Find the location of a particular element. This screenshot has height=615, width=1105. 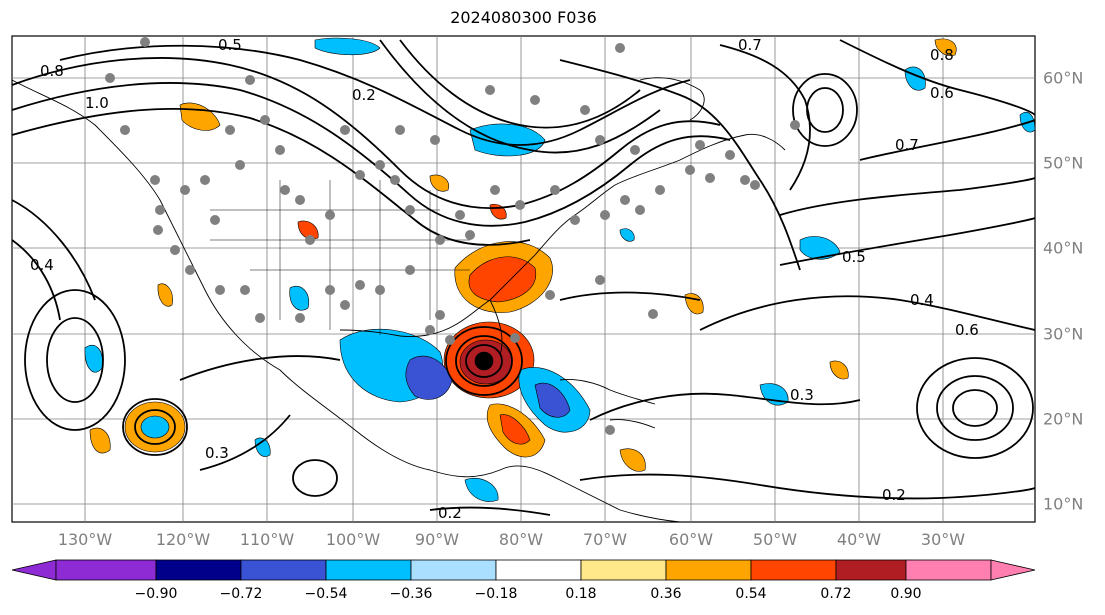

colorbar-tick: −0.54 is located at coordinates (326, 594).